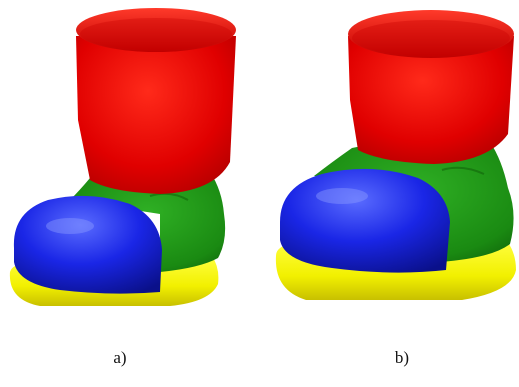 This screenshot has width=519, height=387. Describe the element at coordinates (402, 358) in the screenshot. I see `panel-b-caption: b)` at that location.